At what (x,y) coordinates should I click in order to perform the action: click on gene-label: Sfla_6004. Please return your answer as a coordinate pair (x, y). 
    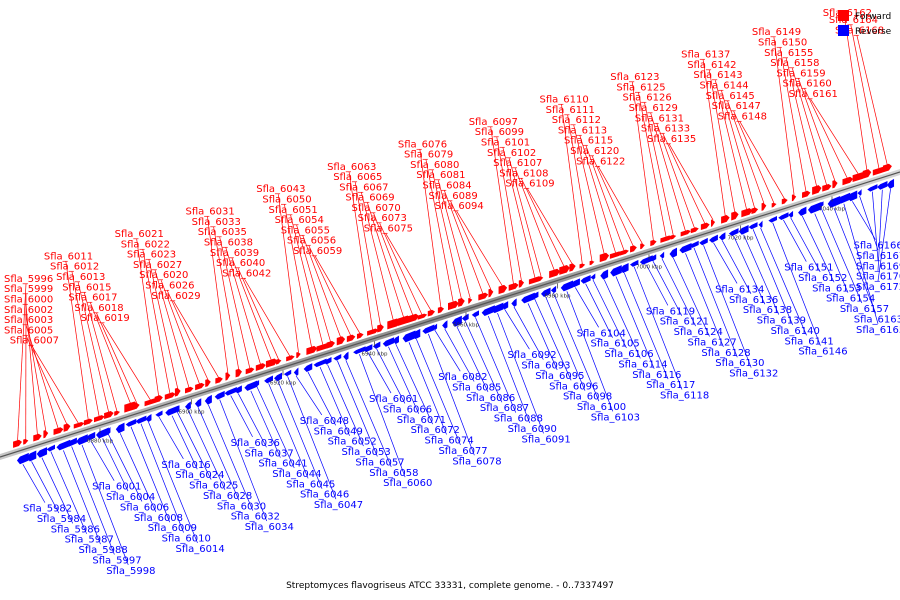
    Looking at the image, I should click on (130, 497).